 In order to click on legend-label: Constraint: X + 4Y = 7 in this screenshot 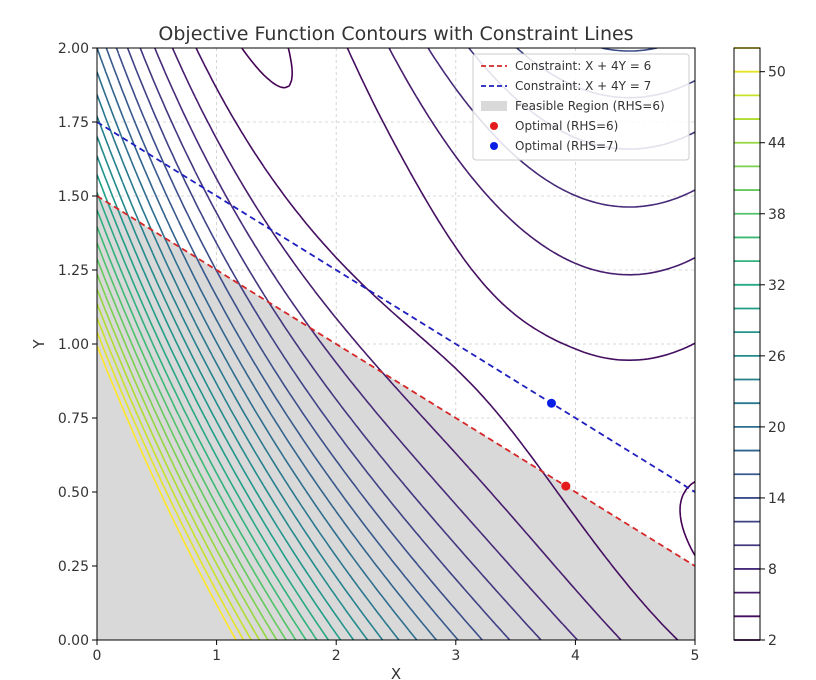, I will do `click(583, 86)`.